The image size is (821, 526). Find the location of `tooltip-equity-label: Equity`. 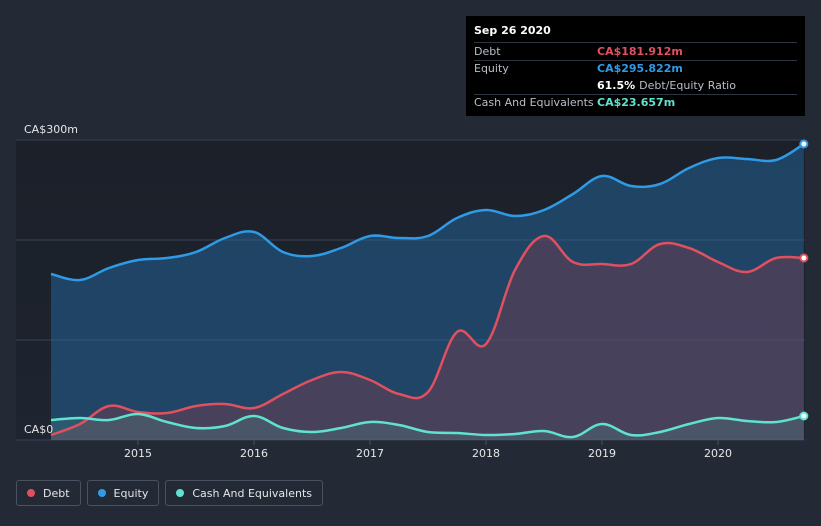

tooltip-equity-label: Equity is located at coordinates (491, 69).